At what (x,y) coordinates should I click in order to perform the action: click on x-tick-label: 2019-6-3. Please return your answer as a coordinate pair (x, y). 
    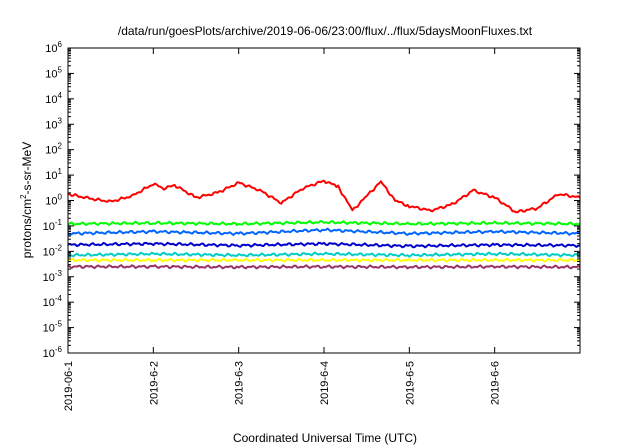
    Looking at the image, I should click on (240, 383).